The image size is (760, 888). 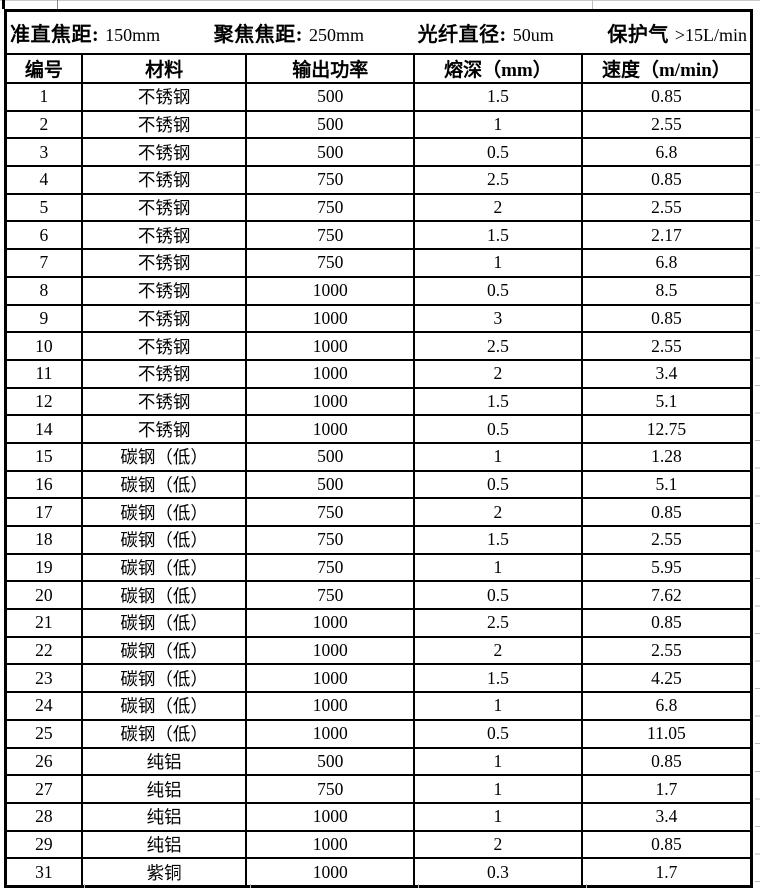 I want to click on table-row: 18 碳钢（低） 750 1.5 2.55, so click(x=378, y=540).